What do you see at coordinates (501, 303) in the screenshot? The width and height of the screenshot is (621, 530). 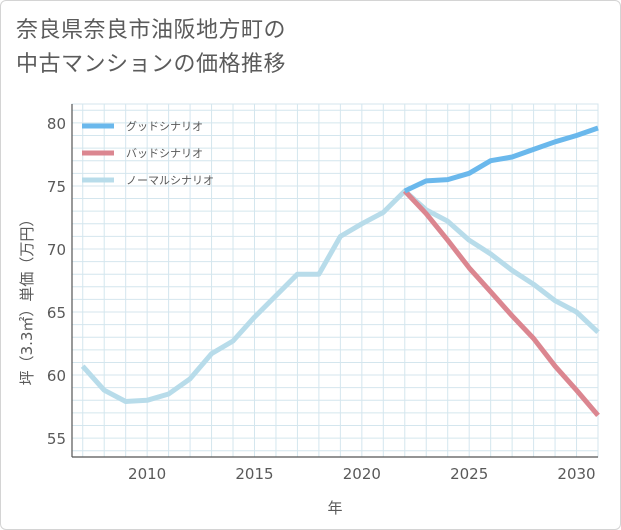 I see `series-line-bad` at bounding box center [501, 303].